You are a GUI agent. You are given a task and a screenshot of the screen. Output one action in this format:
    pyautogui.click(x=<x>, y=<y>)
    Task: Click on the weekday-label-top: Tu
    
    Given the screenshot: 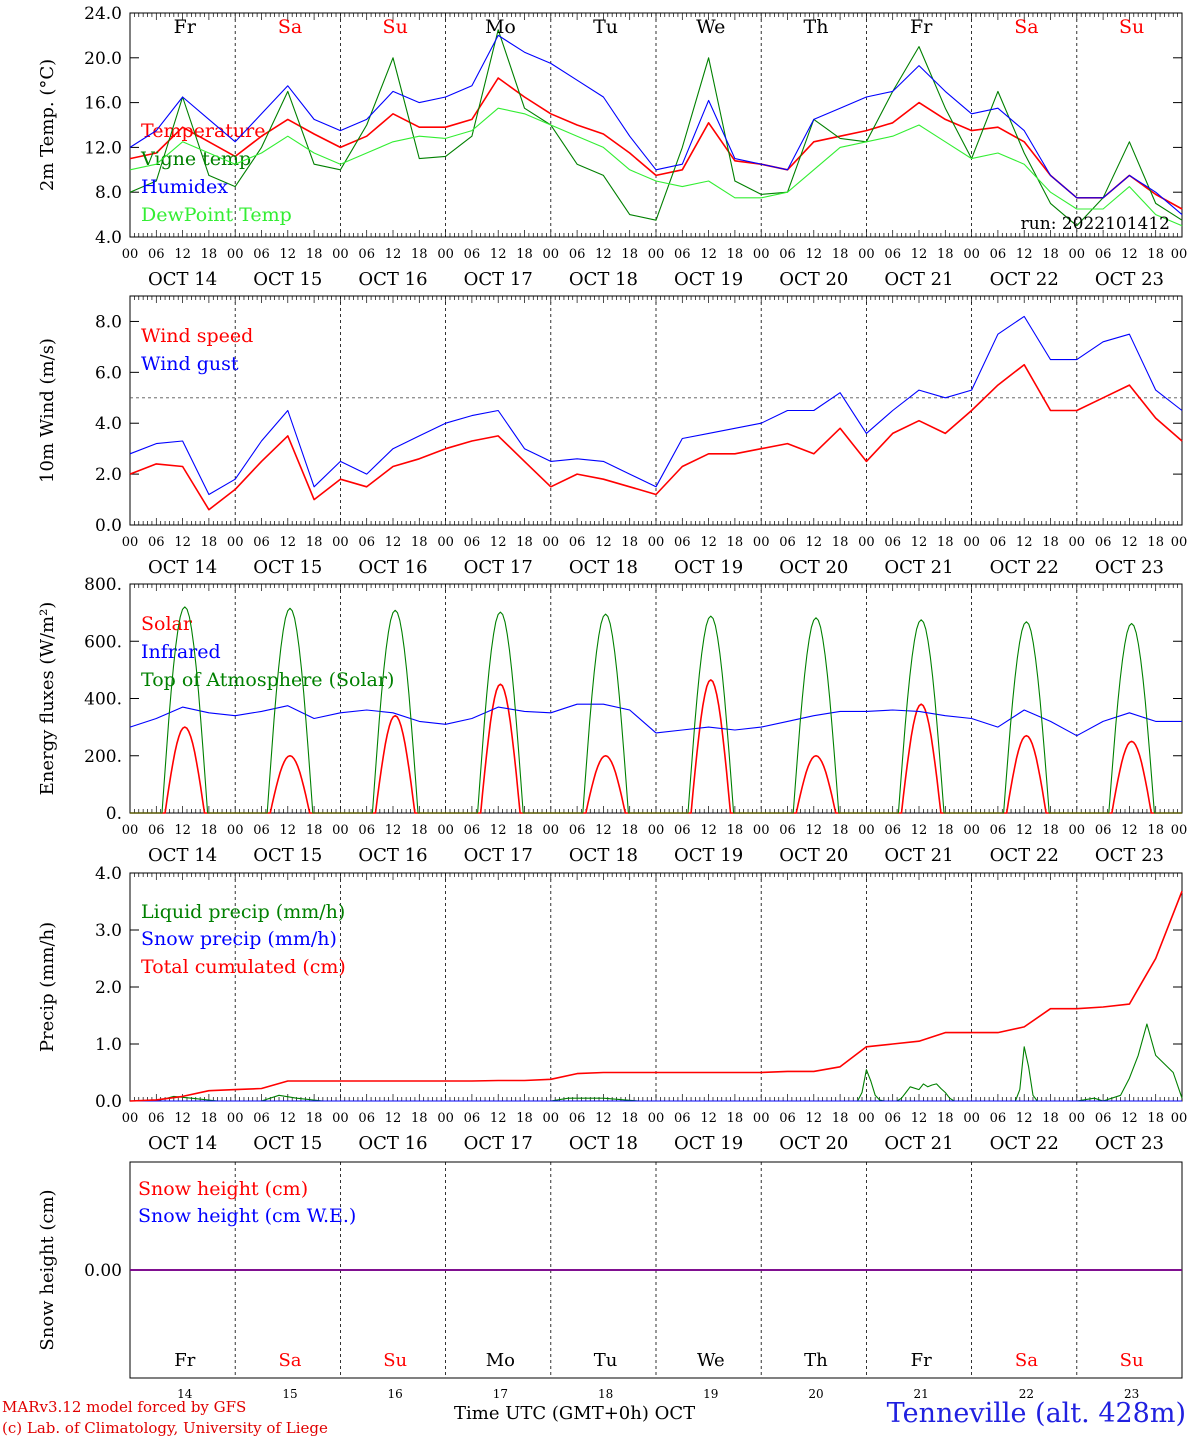 What is the action you would take?
    pyautogui.click(x=605, y=27)
    